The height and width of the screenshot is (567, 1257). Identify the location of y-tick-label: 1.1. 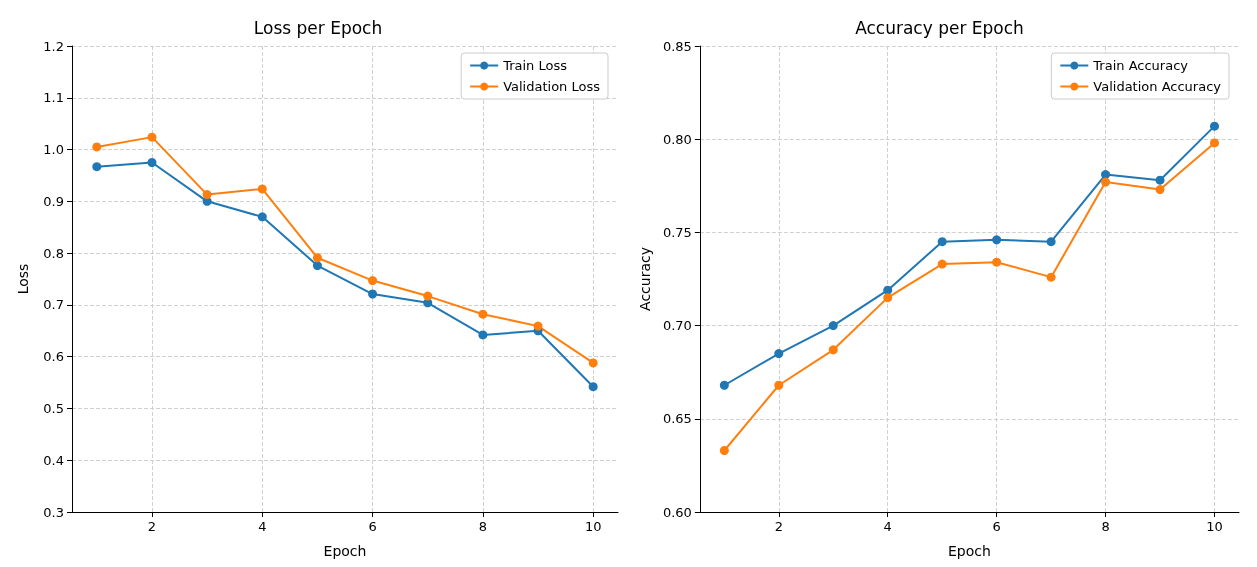
(53, 98).